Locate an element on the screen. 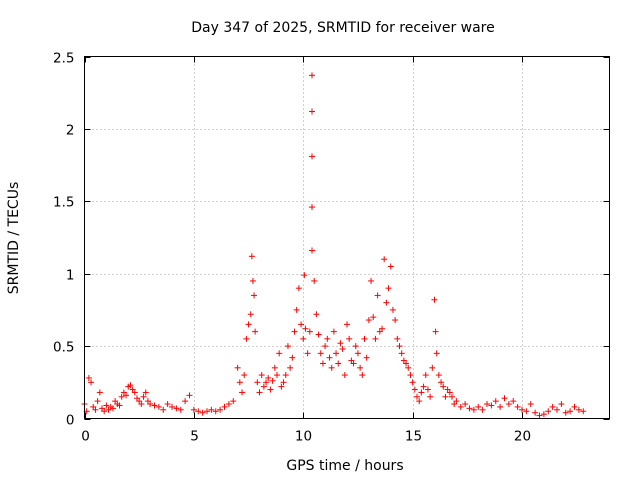 The height and width of the screenshot is (480, 640). x-axis-label: GPS time / hours is located at coordinates (344, 466).